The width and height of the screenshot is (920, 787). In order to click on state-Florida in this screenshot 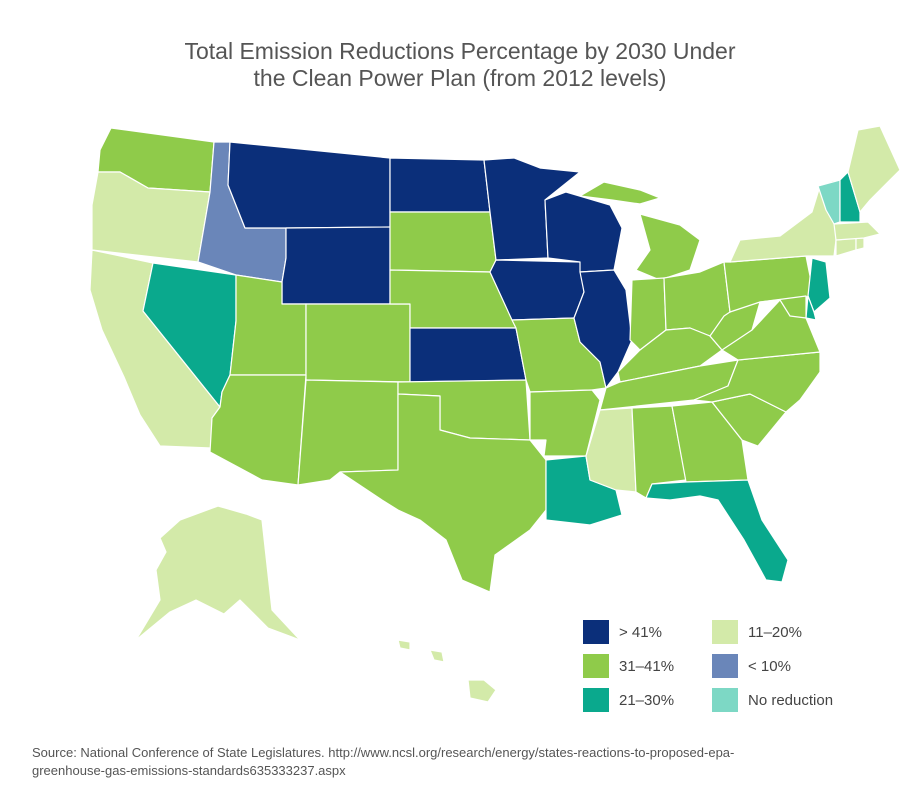, I will do `click(717, 531)`.